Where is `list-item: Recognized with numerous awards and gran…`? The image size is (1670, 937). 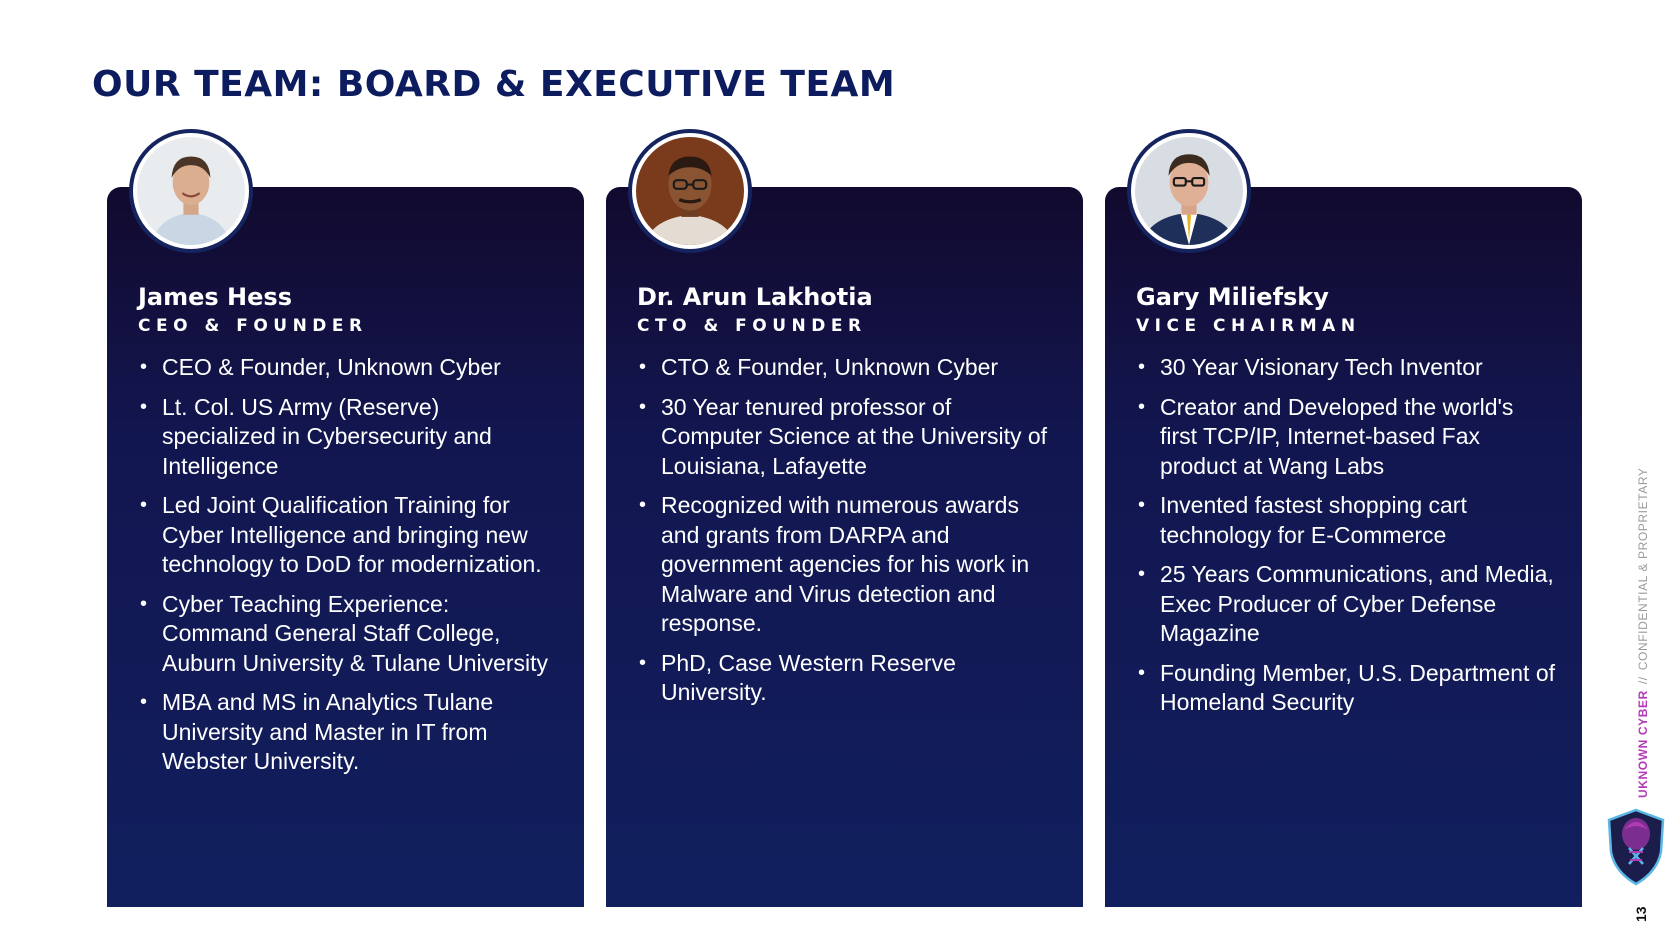
list-item: Recognized with numerous awards and gran… is located at coordinates (847, 565).